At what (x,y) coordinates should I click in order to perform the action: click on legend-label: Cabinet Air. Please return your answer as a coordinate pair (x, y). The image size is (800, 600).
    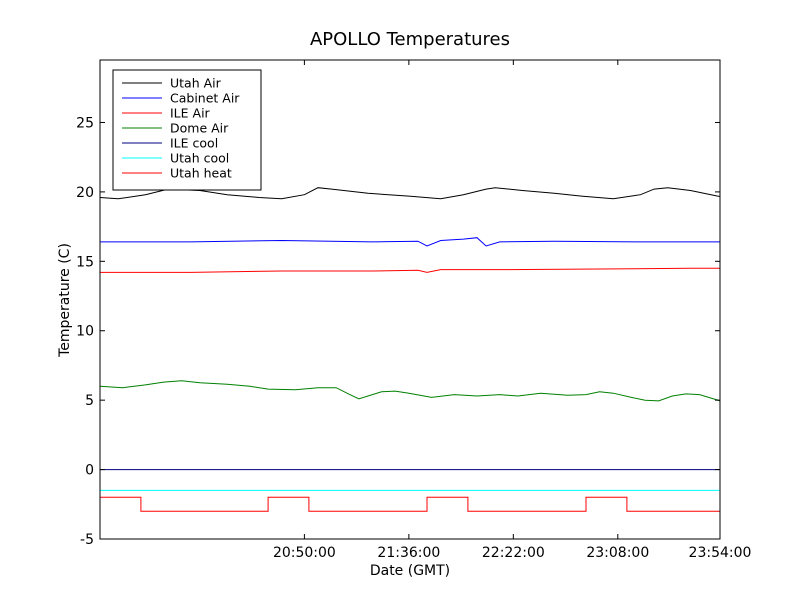
    Looking at the image, I should click on (205, 98).